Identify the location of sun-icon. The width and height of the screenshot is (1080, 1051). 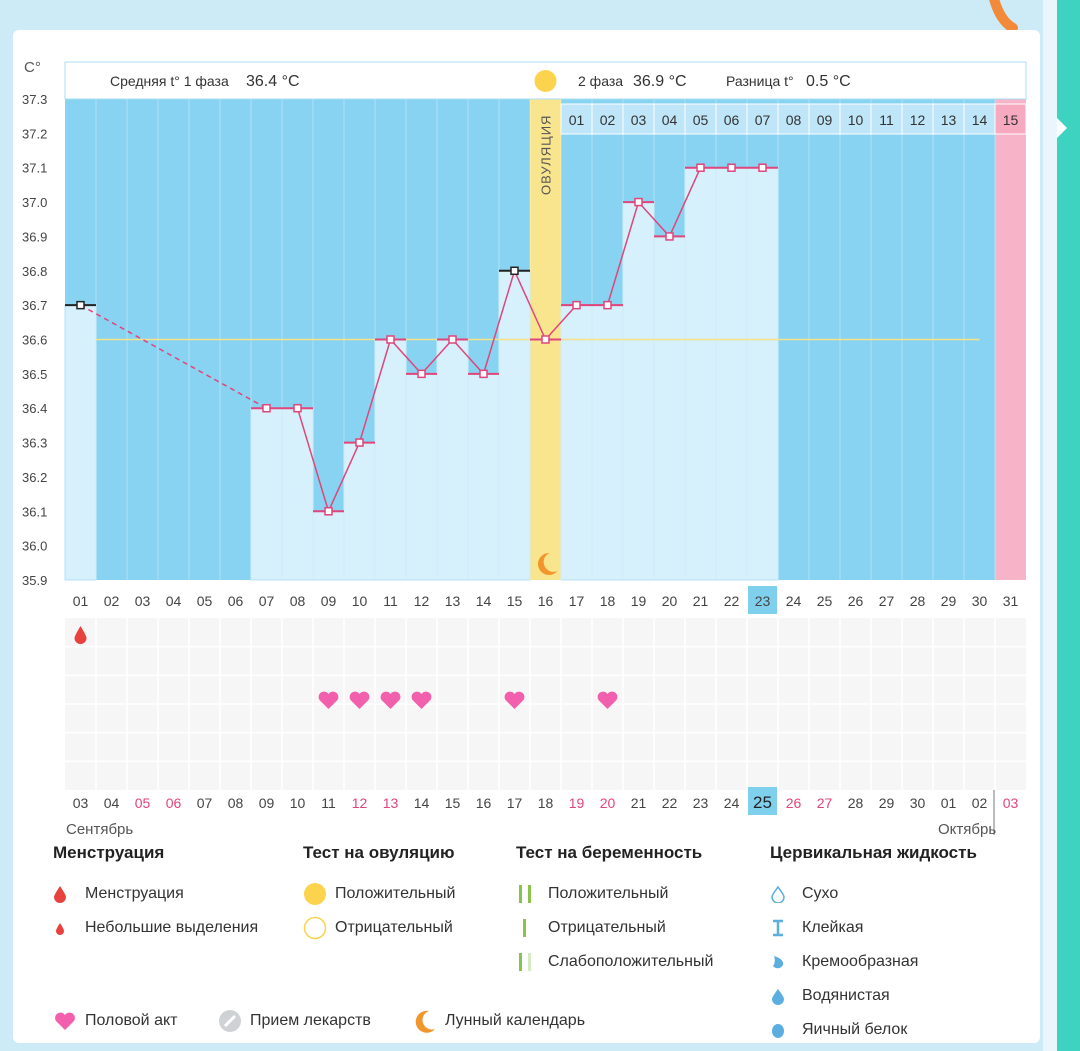
(545, 81).